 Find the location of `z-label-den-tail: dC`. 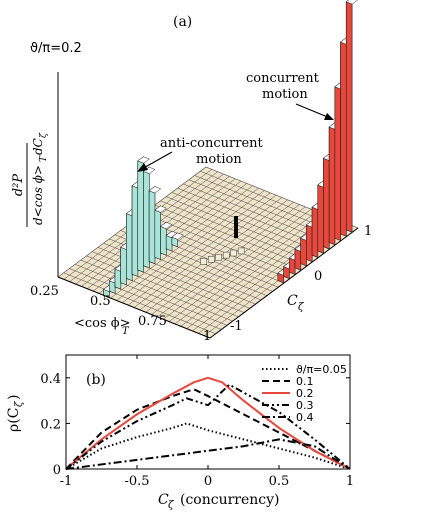

z-label-den-tail: dC is located at coordinates (38, 146).